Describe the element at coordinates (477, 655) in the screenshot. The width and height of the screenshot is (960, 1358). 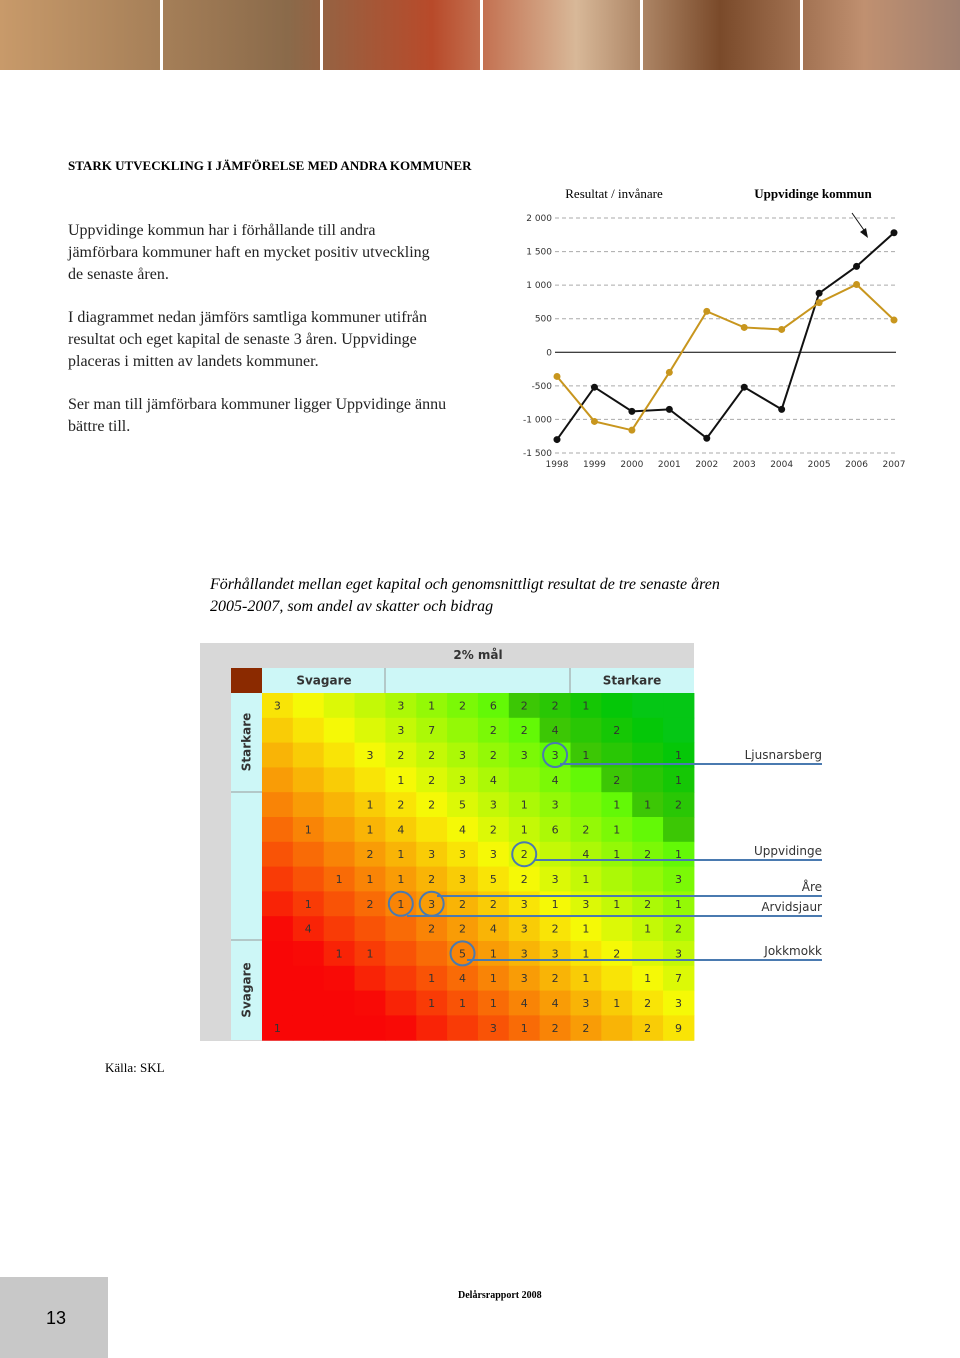
I see `heatmap-title: 2% mål` at that location.